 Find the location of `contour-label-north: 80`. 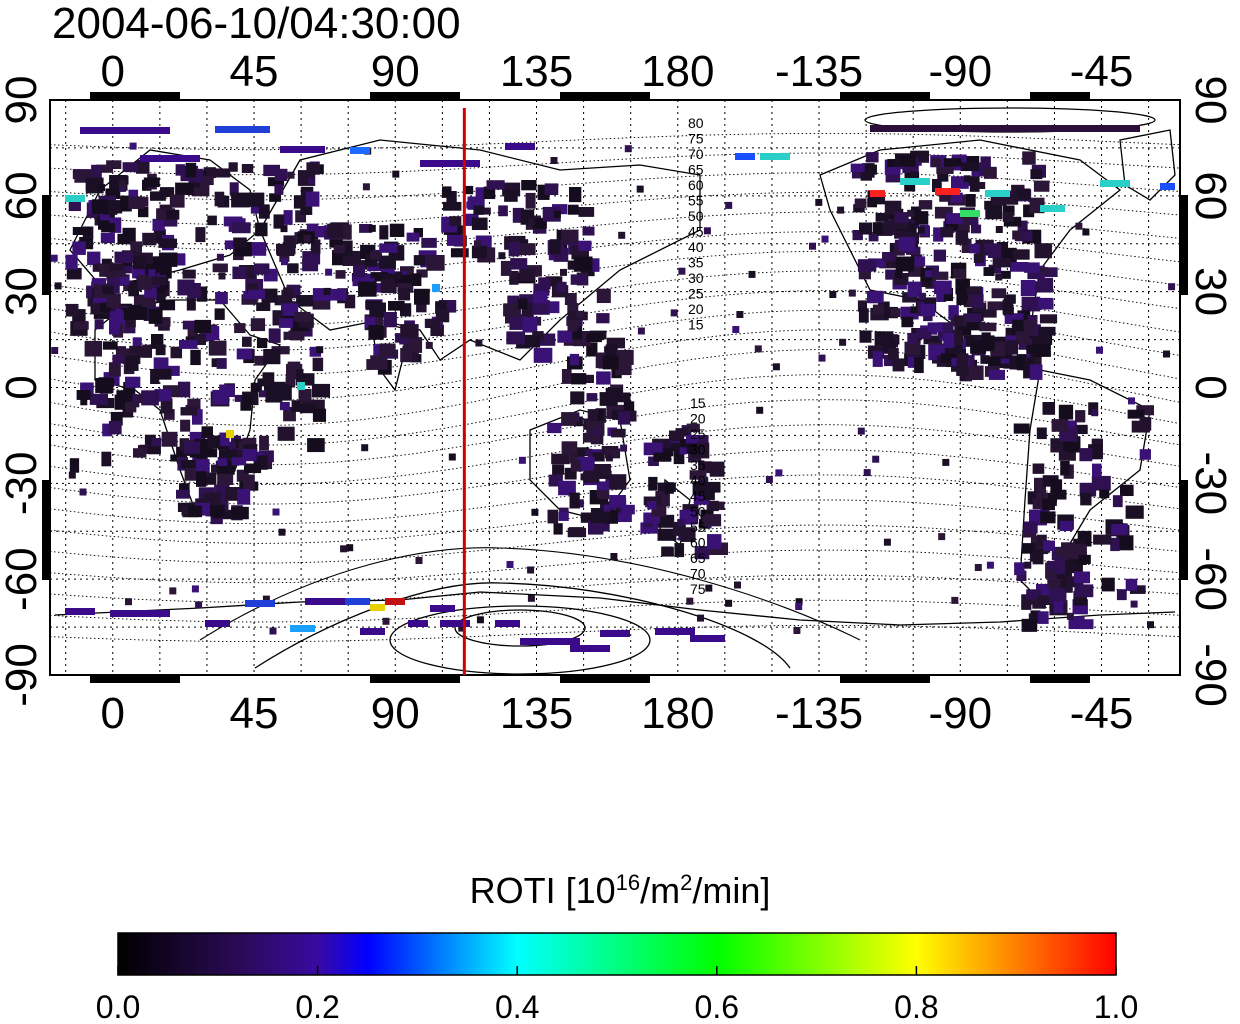

contour-label-north: 80 is located at coordinates (696, 123).